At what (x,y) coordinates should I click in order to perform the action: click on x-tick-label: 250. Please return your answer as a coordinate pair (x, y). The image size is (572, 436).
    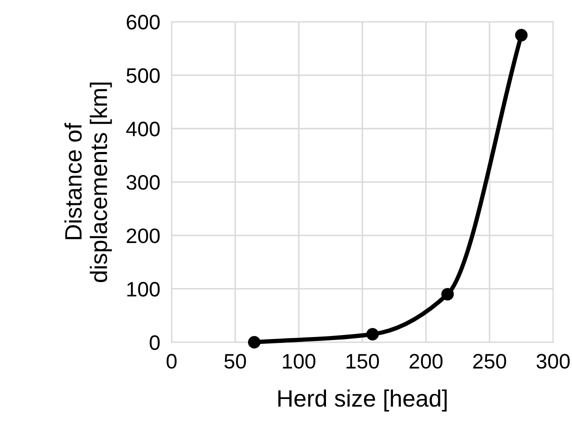
    Looking at the image, I should click on (489, 361).